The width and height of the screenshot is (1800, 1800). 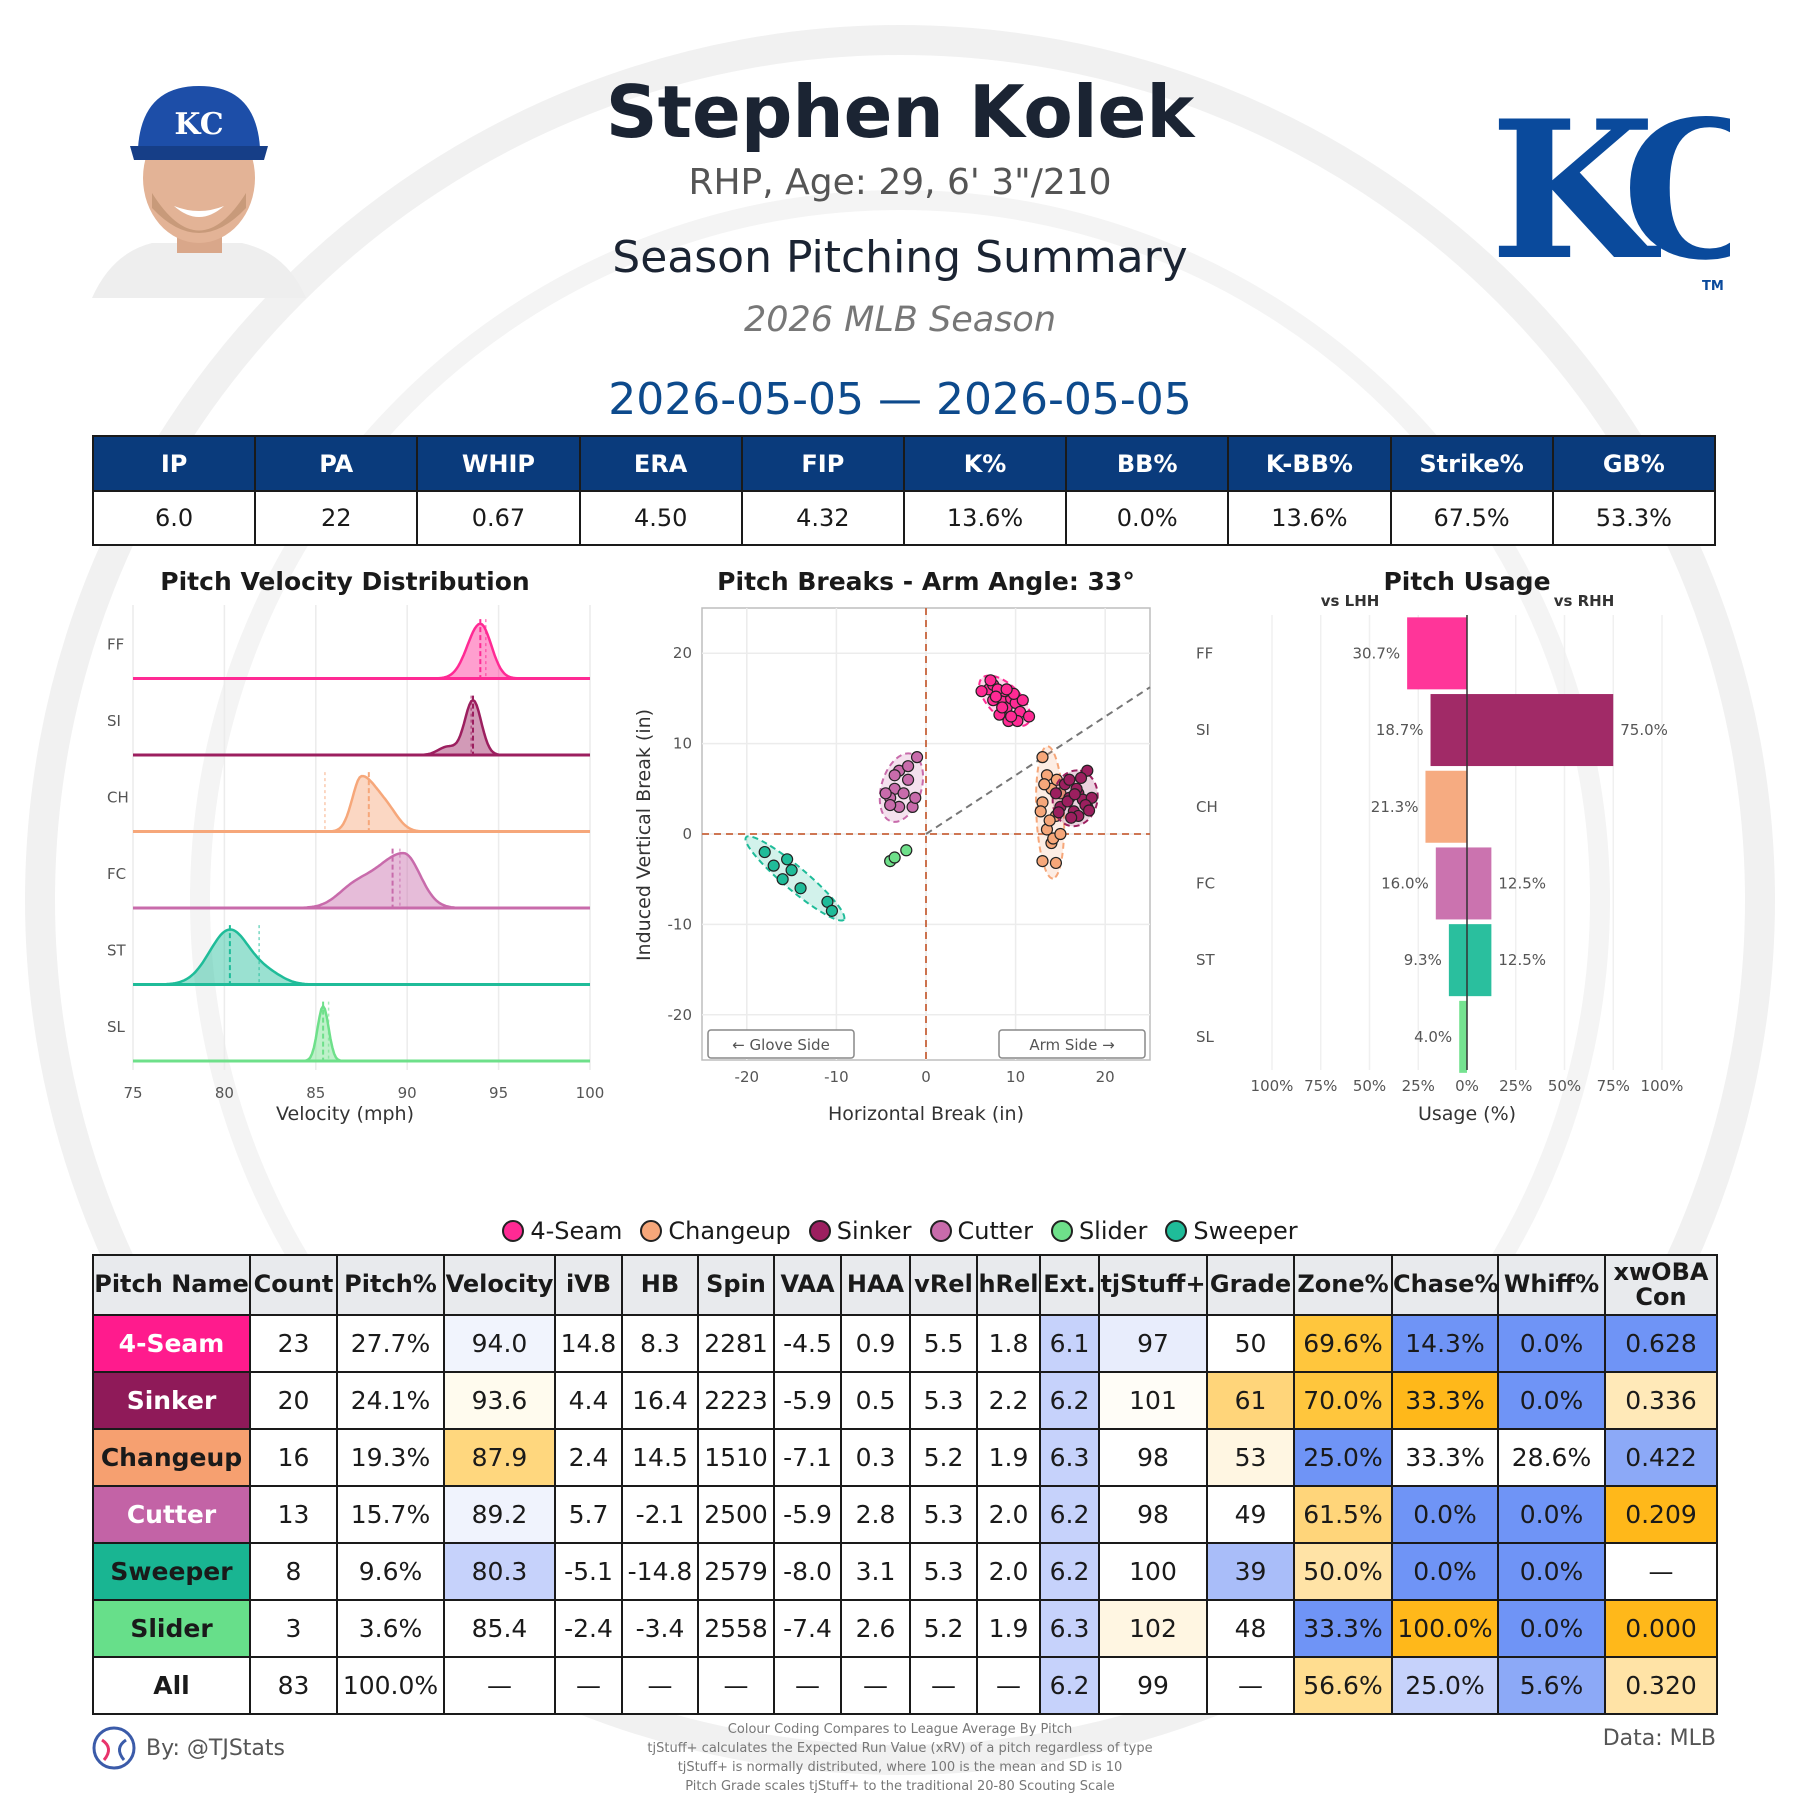 I want to click on pitch-cell-count: 16, so click(x=293, y=1457).